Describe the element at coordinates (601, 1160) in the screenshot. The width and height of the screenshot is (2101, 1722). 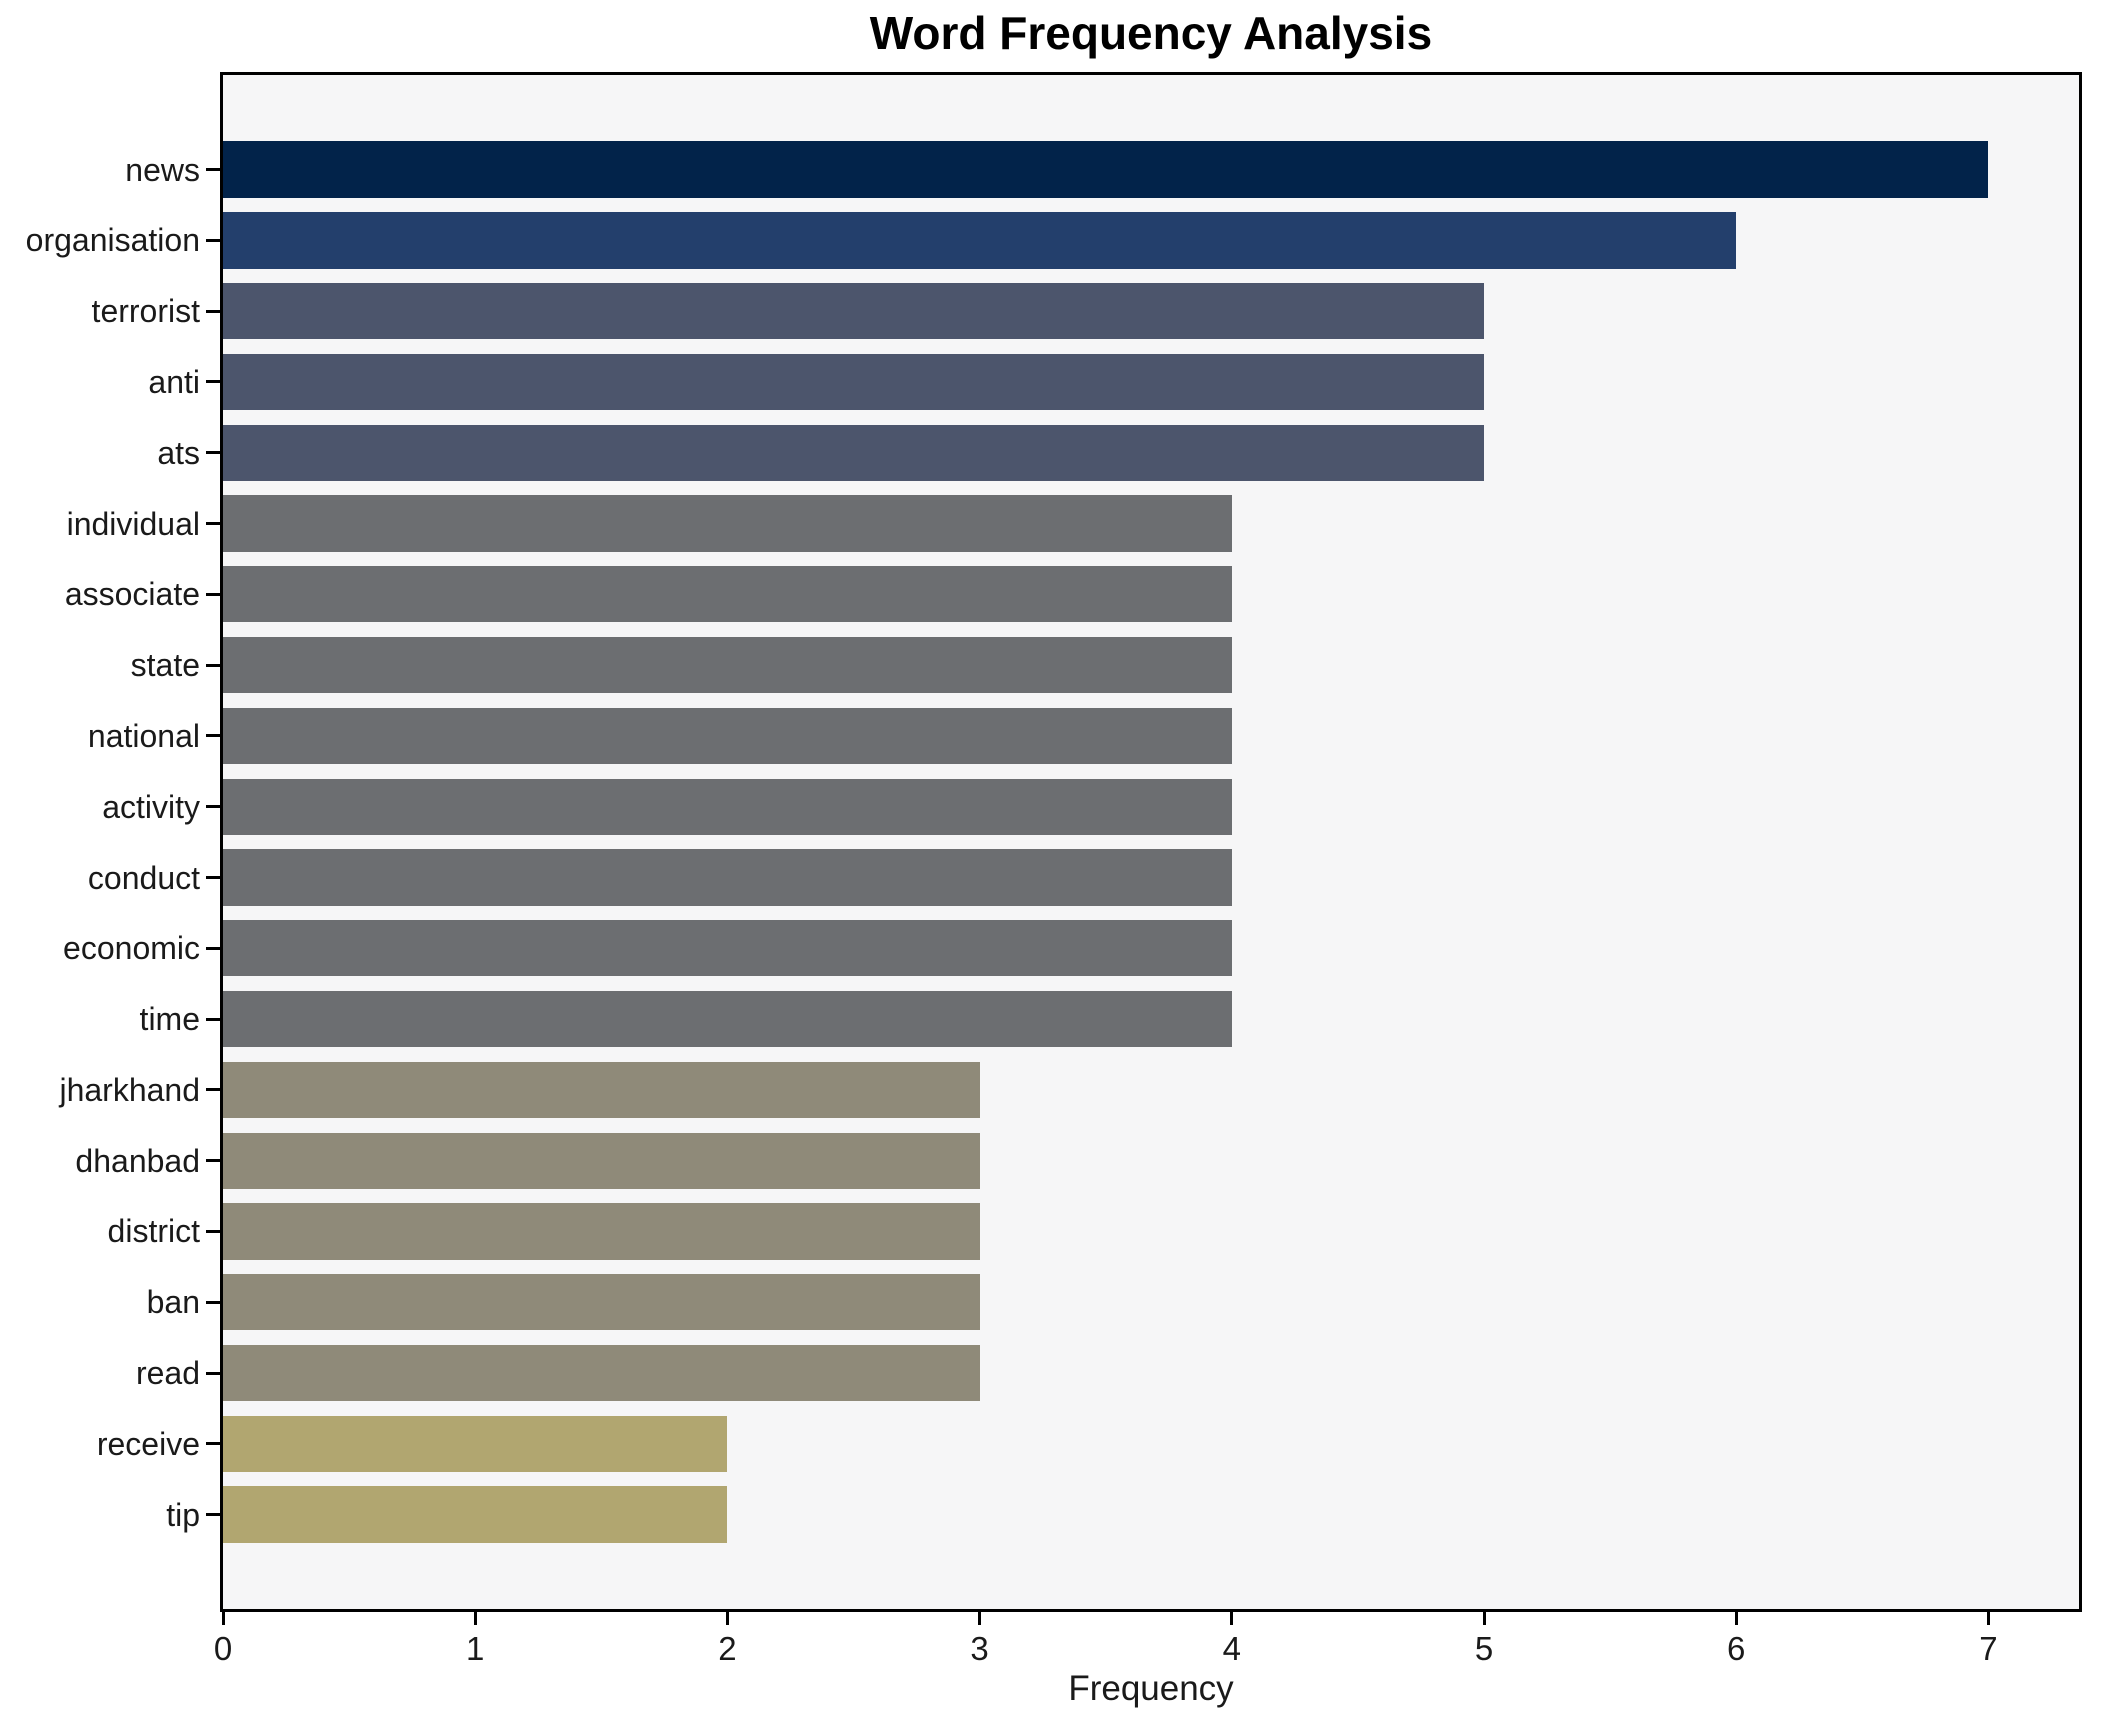
I see `bar-dhanbad` at that location.